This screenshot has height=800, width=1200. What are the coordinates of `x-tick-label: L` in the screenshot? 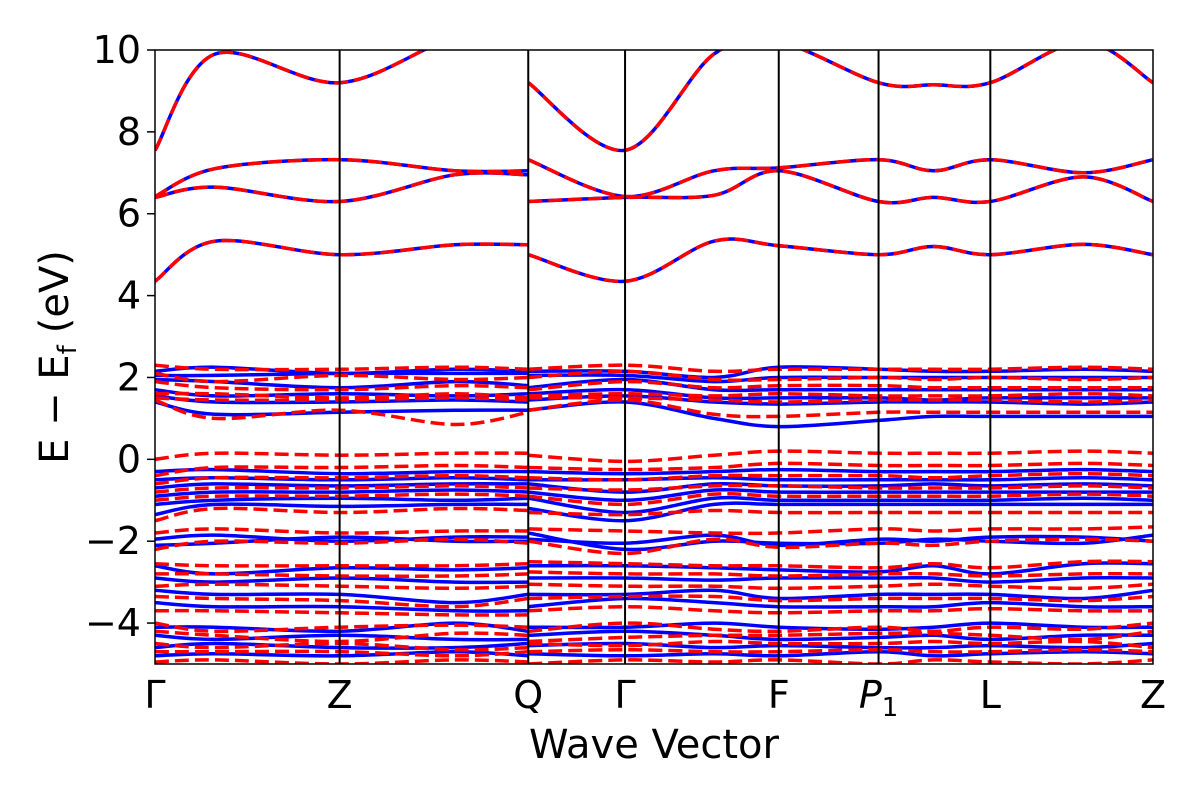 It's located at (990, 695).